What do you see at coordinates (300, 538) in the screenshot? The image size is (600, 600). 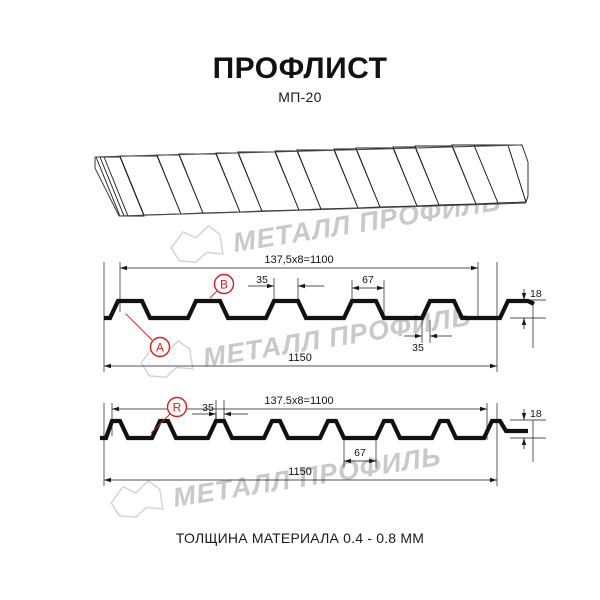 I see `material-thickness-note: ТОЛЩИНА МАТЕРИАЛА 0.4 - 0.8 ММ` at bounding box center [300, 538].